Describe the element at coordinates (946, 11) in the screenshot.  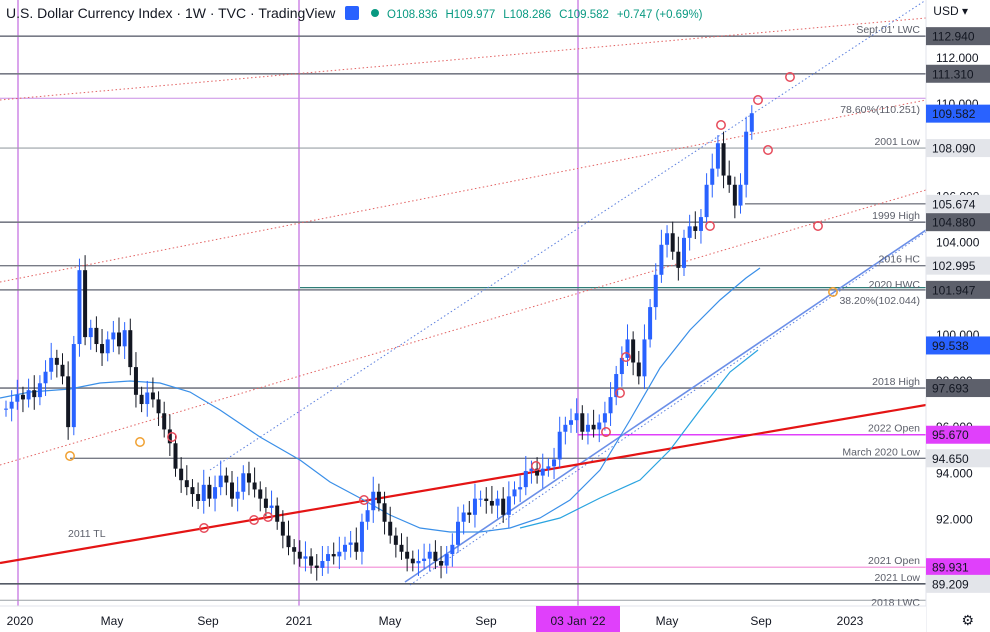
I see `currency-label: USD` at that location.